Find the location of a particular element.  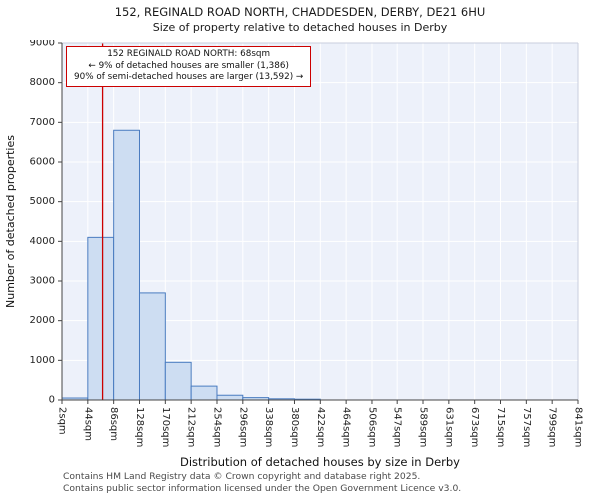

x-tick-label: 380sqm is located at coordinates (294, 427).